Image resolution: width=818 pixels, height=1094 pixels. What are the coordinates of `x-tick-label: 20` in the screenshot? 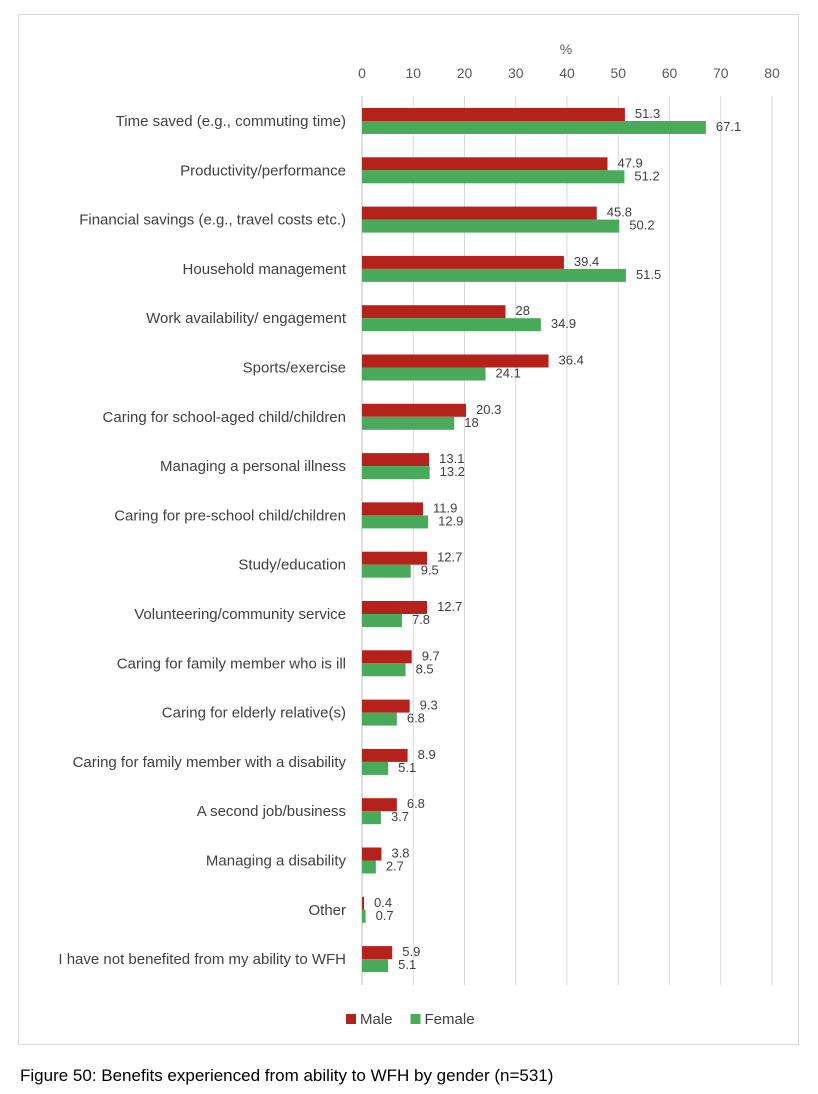 It's located at (465, 73).